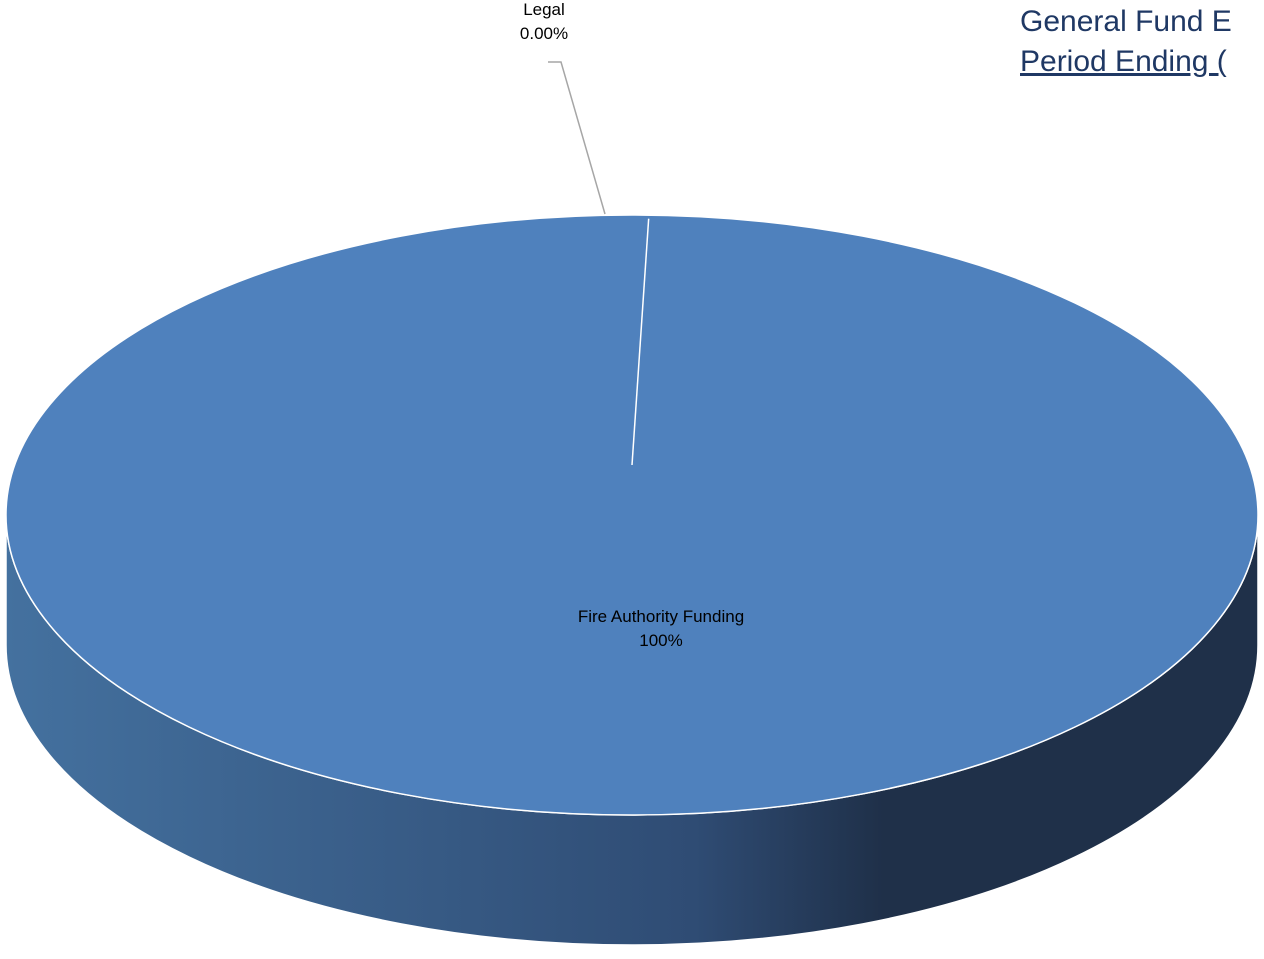 The width and height of the screenshot is (1264, 959). What do you see at coordinates (577, 138) in the screenshot?
I see `leader-line-legal` at bounding box center [577, 138].